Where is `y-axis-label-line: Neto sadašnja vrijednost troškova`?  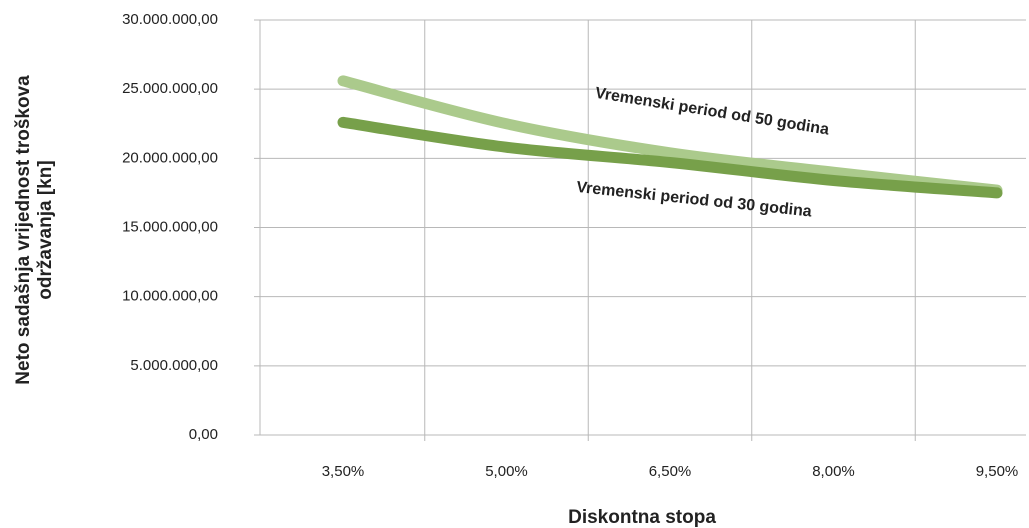 y-axis-label-line: Neto sadašnja vrijednost troškova is located at coordinates (23, 230).